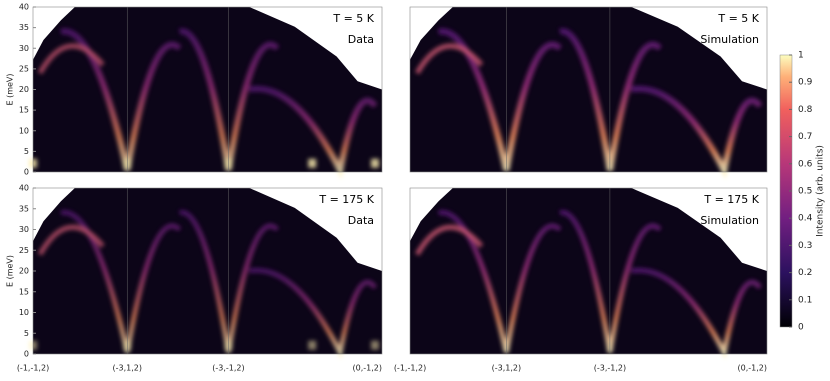 The image size is (830, 381). I want to click on colorbar-tick-label: 1, so click(801, 56).